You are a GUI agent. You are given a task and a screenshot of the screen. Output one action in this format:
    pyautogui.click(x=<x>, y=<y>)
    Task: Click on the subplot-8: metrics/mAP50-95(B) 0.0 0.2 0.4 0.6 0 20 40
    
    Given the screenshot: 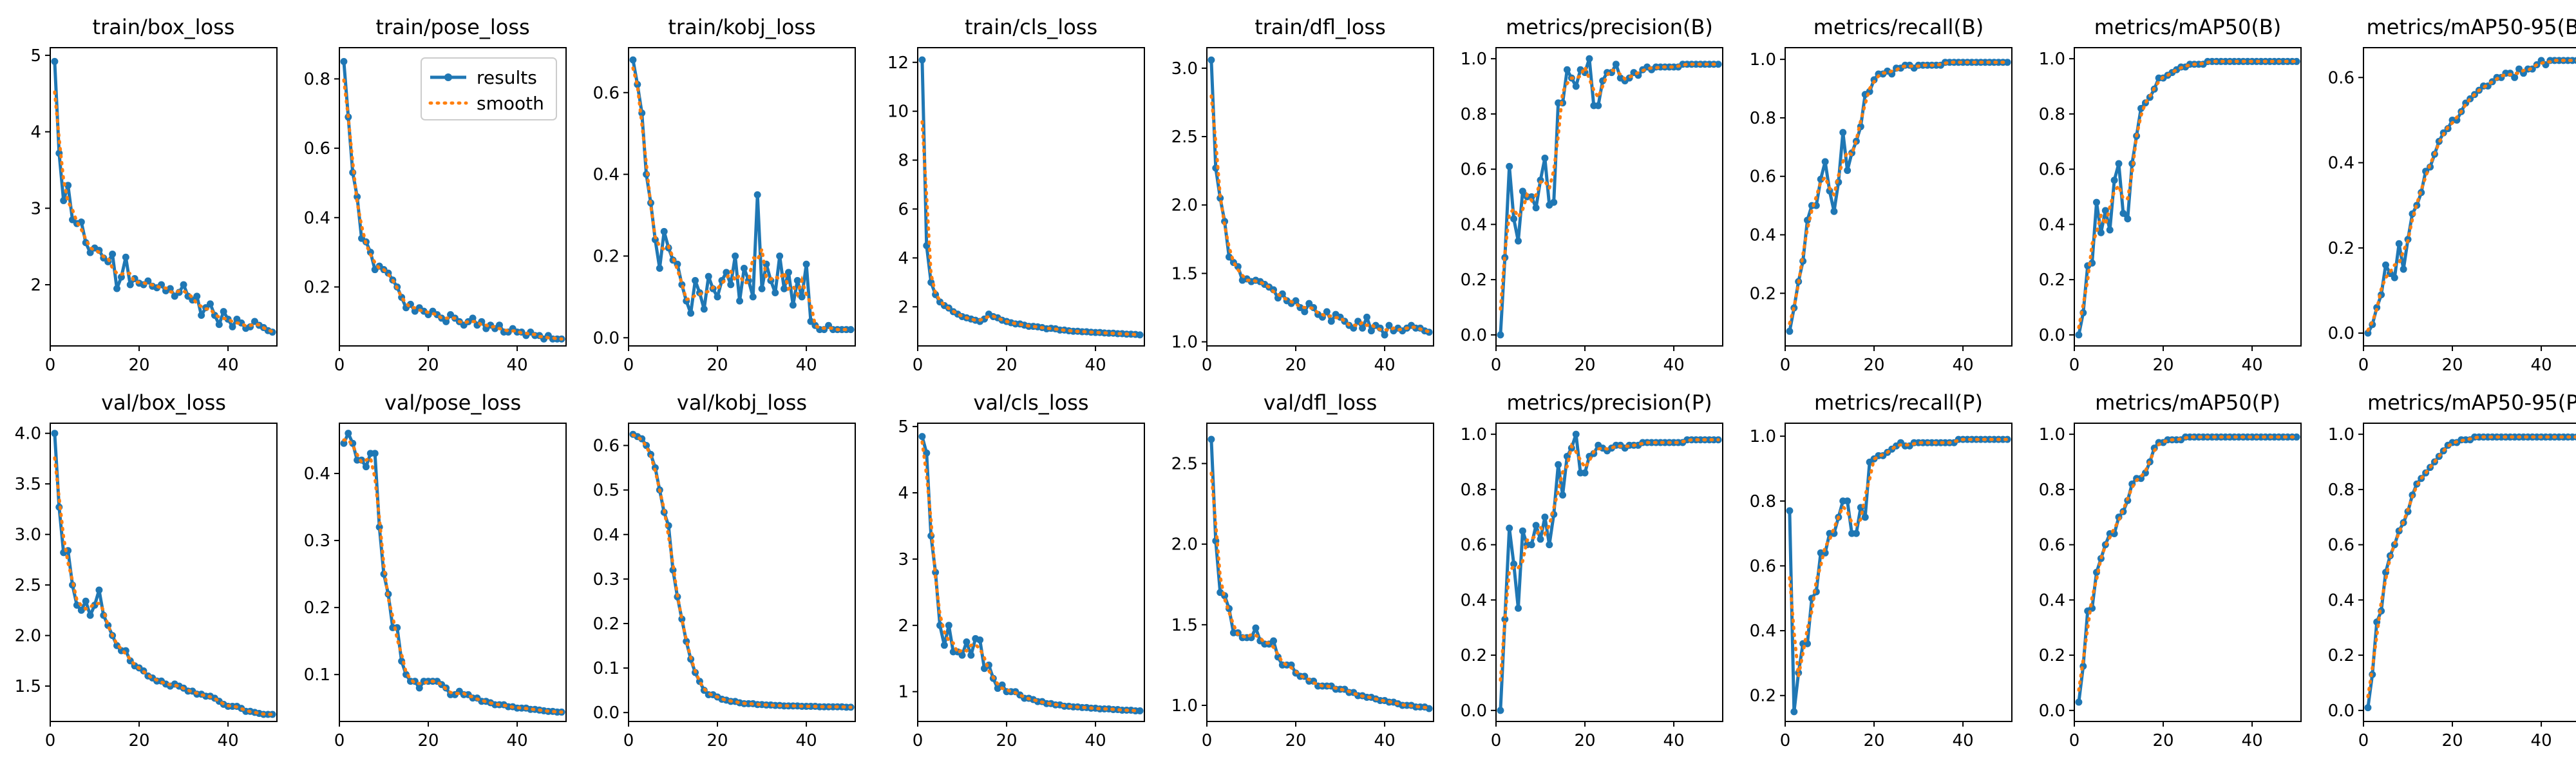 What is the action you would take?
    pyautogui.click(x=2452, y=195)
    